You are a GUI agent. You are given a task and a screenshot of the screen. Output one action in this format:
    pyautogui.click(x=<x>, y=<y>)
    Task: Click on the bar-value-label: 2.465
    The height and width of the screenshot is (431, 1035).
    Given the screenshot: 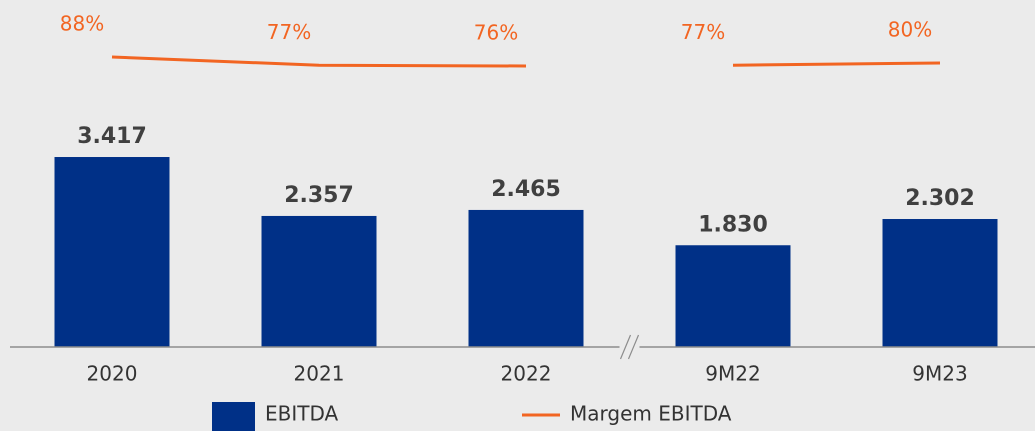 What is the action you would take?
    pyautogui.click(x=526, y=189)
    